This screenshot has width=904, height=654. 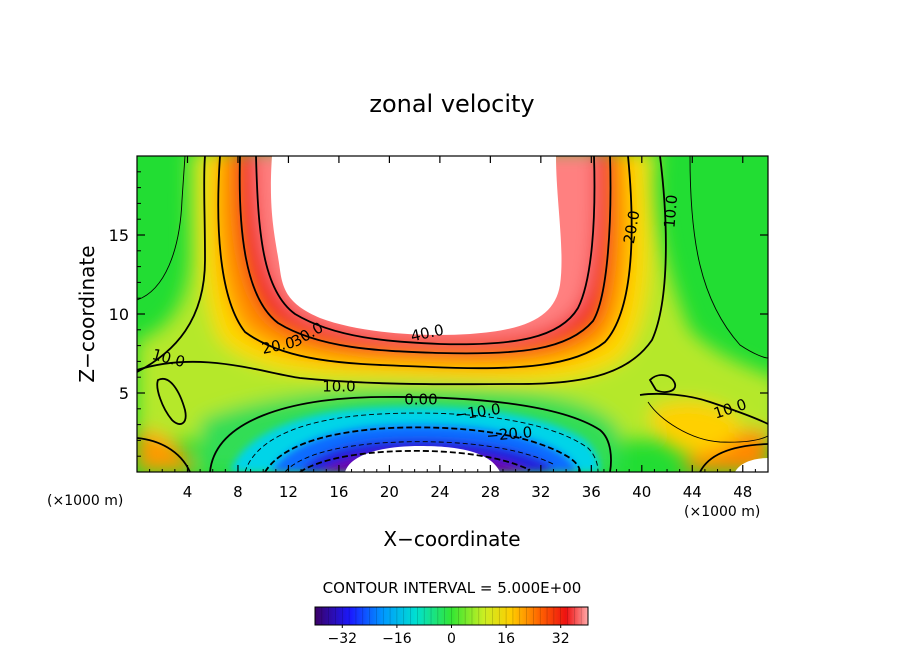 I want to click on colorbar-ticks: −32 −16 0 16 32, so click(x=449, y=636).